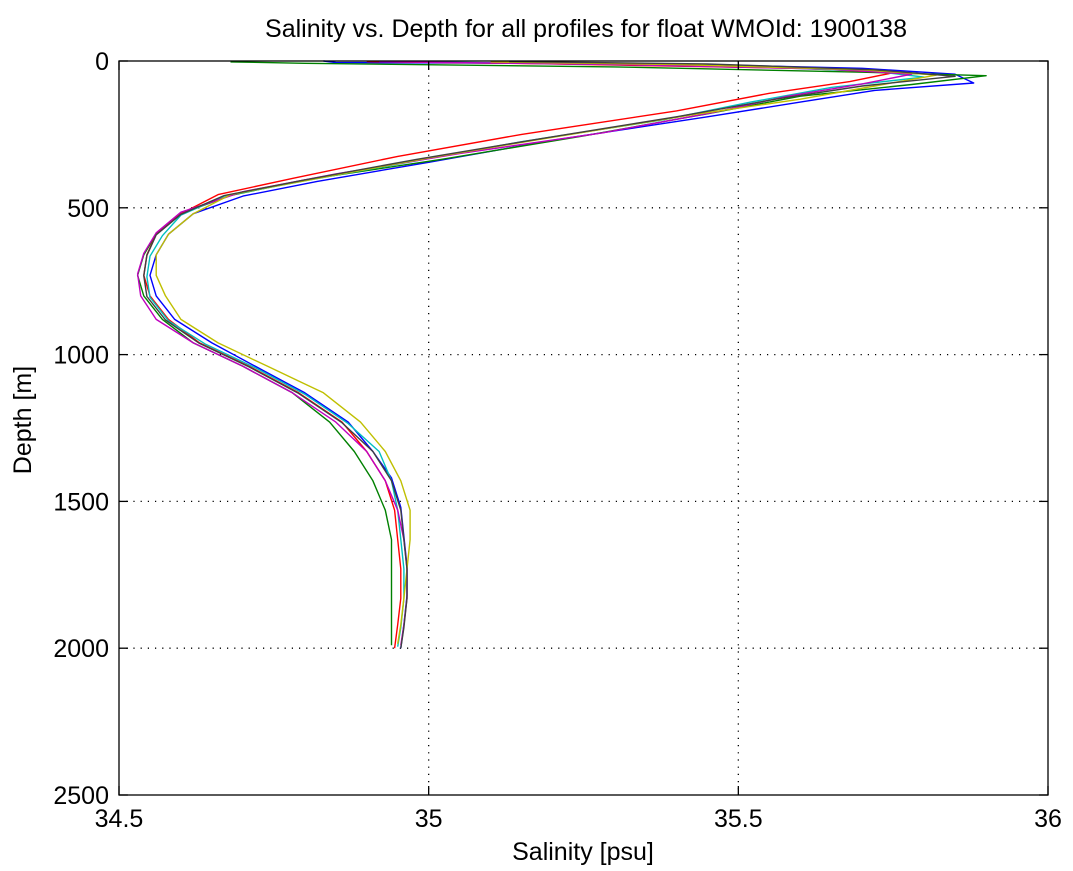 This screenshot has width=1073, height=871. What do you see at coordinates (81, 649) in the screenshot?
I see `y-tick-label: 2000` at bounding box center [81, 649].